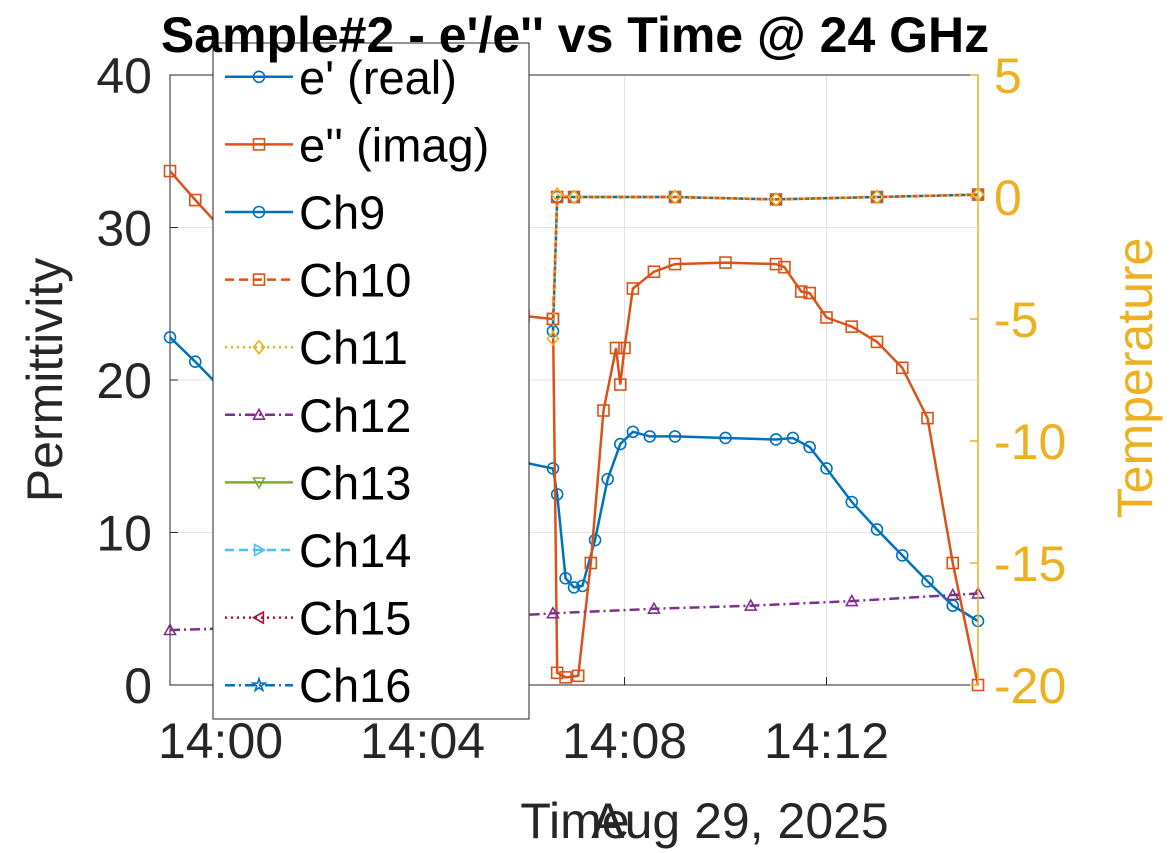 This screenshot has width=1170, height=853. What do you see at coordinates (422, 741) in the screenshot?
I see `x-tick-label: 14:04` at bounding box center [422, 741].